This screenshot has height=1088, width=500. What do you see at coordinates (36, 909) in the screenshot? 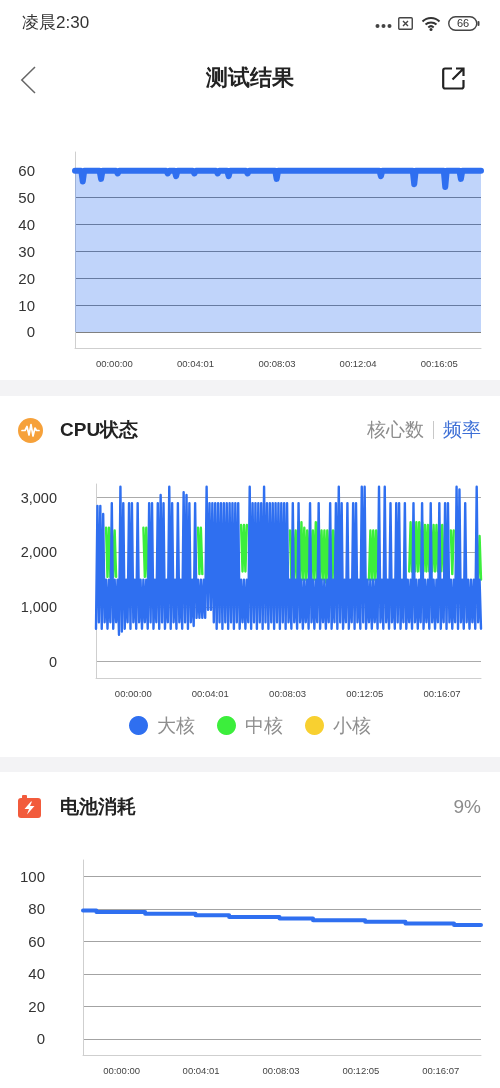
I see `y-tick-label: 80` at bounding box center [36, 909].